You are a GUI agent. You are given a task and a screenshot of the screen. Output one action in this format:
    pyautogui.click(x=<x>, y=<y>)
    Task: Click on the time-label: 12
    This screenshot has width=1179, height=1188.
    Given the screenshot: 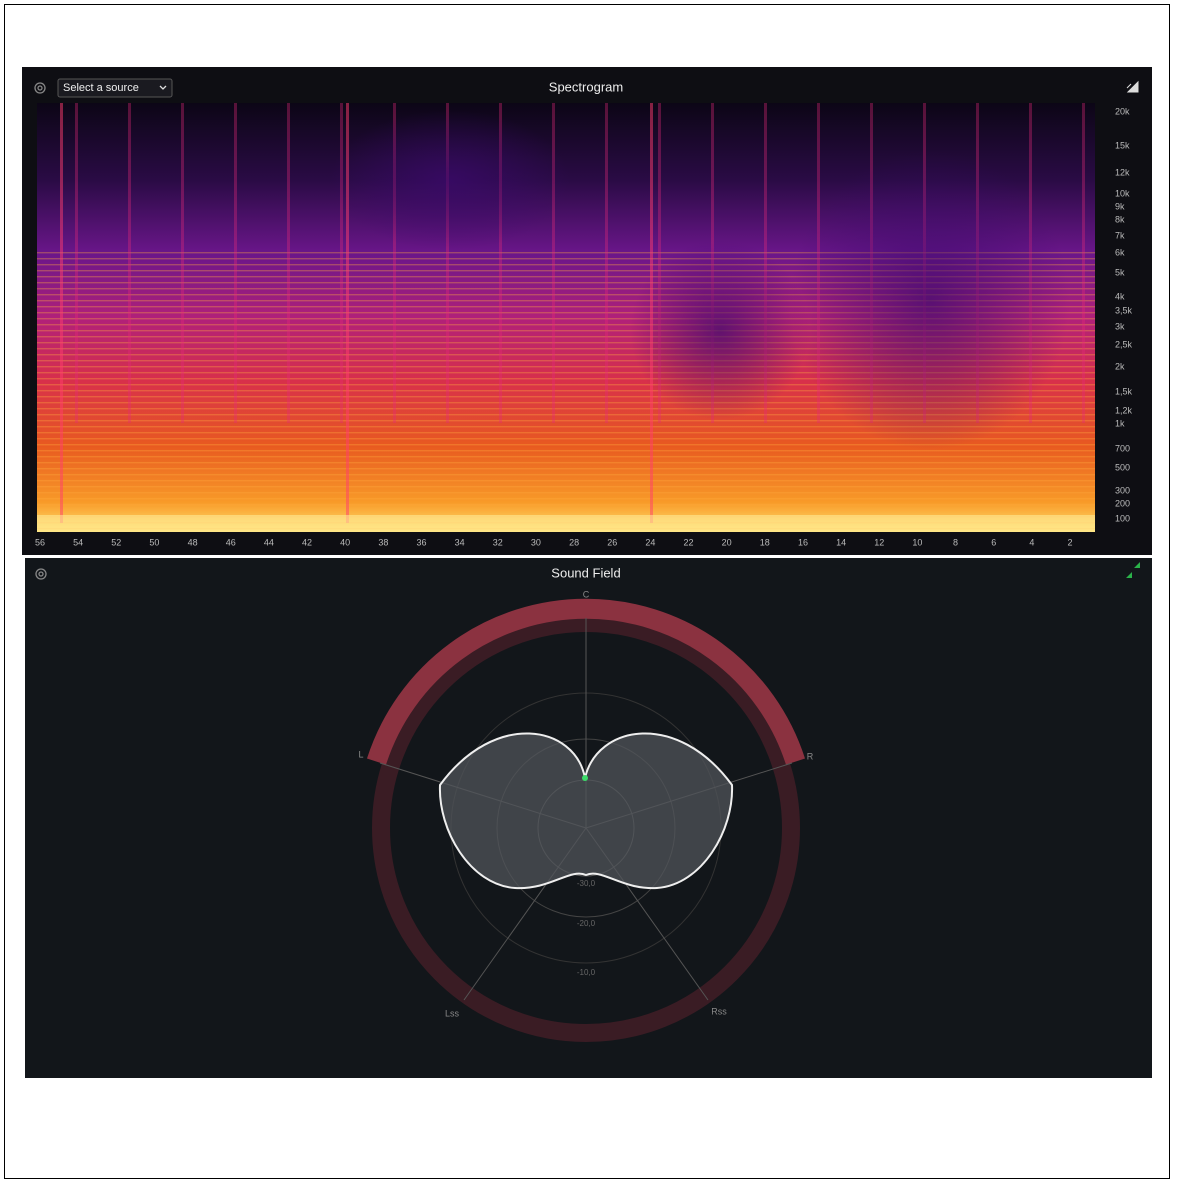 What is the action you would take?
    pyautogui.click(x=879, y=542)
    